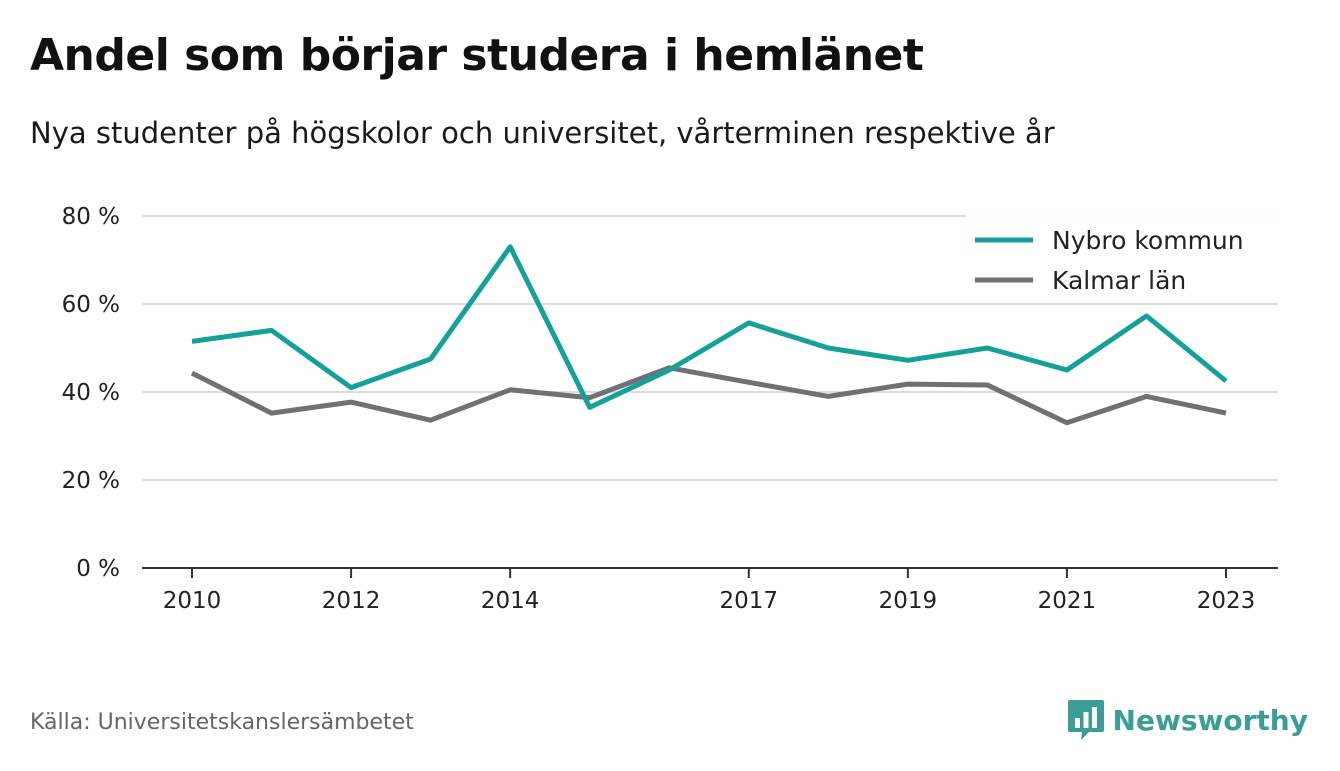 The width and height of the screenshot is (1340, 771). I want to click on legend-label: Nybro kommun, so click(1148, 240).